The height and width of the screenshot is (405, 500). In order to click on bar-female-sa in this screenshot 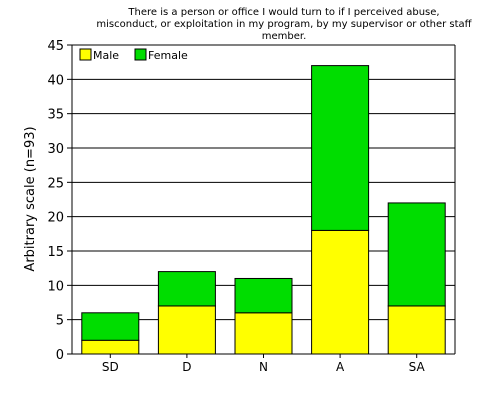, I will do `click(416, 254)`.